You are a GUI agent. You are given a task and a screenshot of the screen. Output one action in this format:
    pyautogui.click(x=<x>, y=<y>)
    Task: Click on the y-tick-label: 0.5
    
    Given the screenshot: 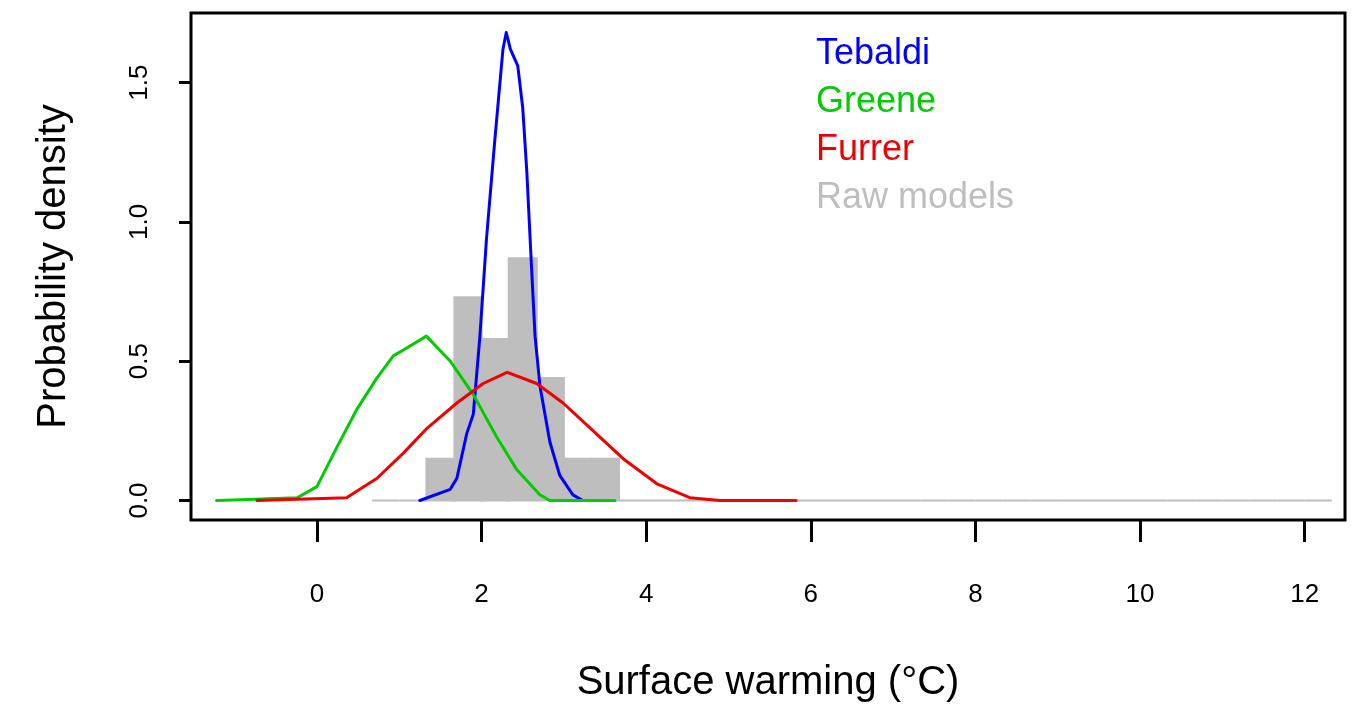 What is the action you would take?
    pyautogui.click(x=138, y=361)
    